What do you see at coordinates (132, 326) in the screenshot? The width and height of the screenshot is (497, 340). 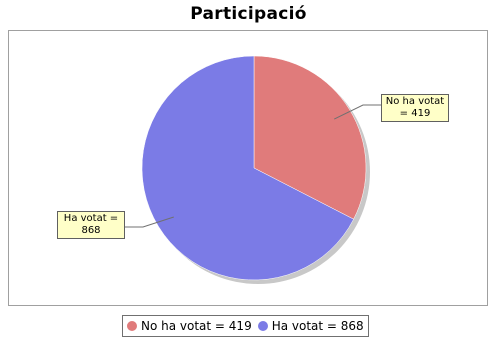 I see `legend-swatch-no-ha-votat` at bounding box center [132, 326].